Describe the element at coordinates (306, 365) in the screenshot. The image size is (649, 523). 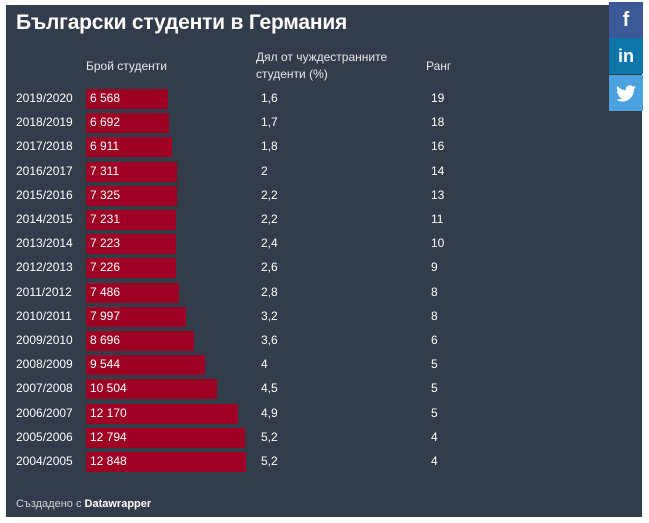
I see `table-row: 2008/2009 9 544 4 5` at that location.